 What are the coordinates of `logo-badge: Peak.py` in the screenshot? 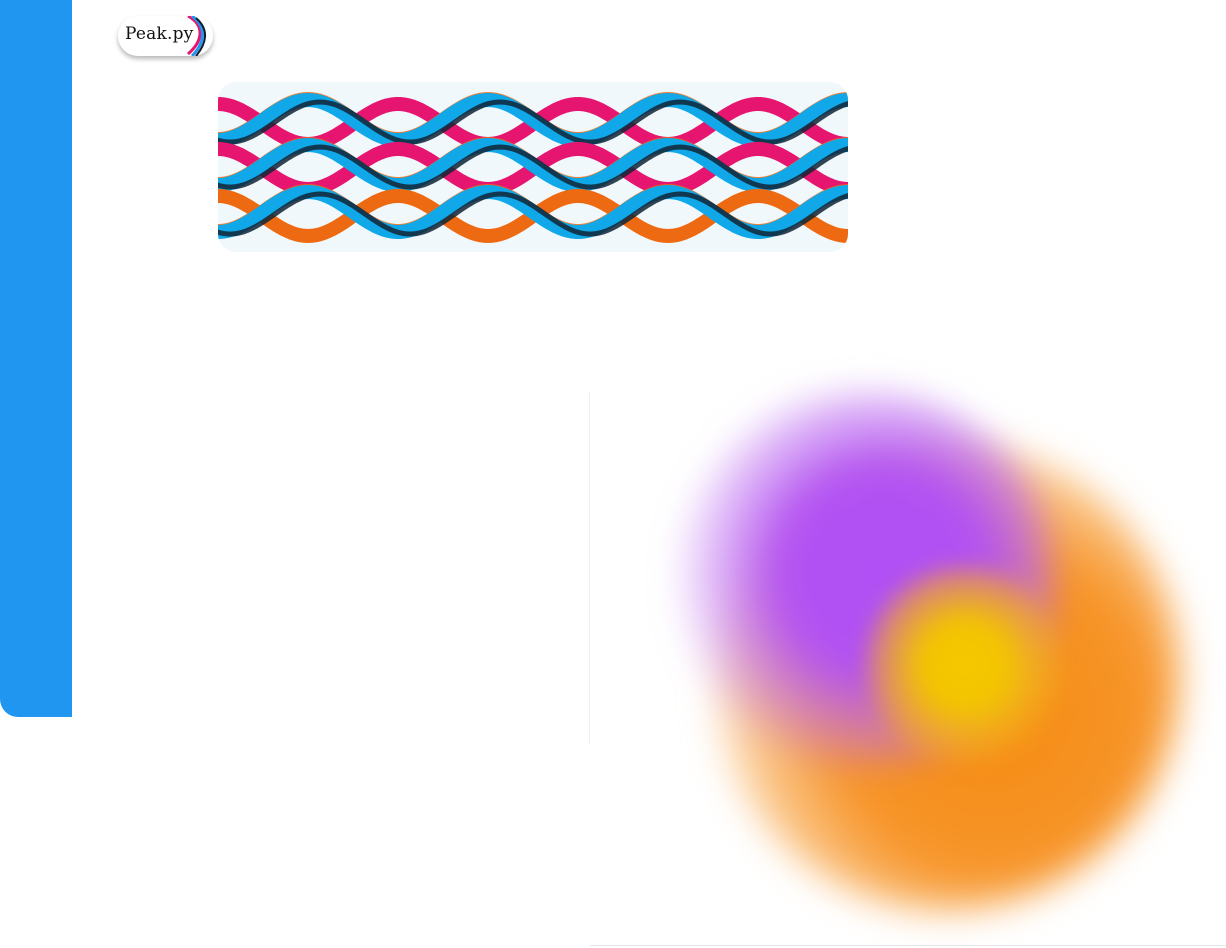 It's located at (165, 36).